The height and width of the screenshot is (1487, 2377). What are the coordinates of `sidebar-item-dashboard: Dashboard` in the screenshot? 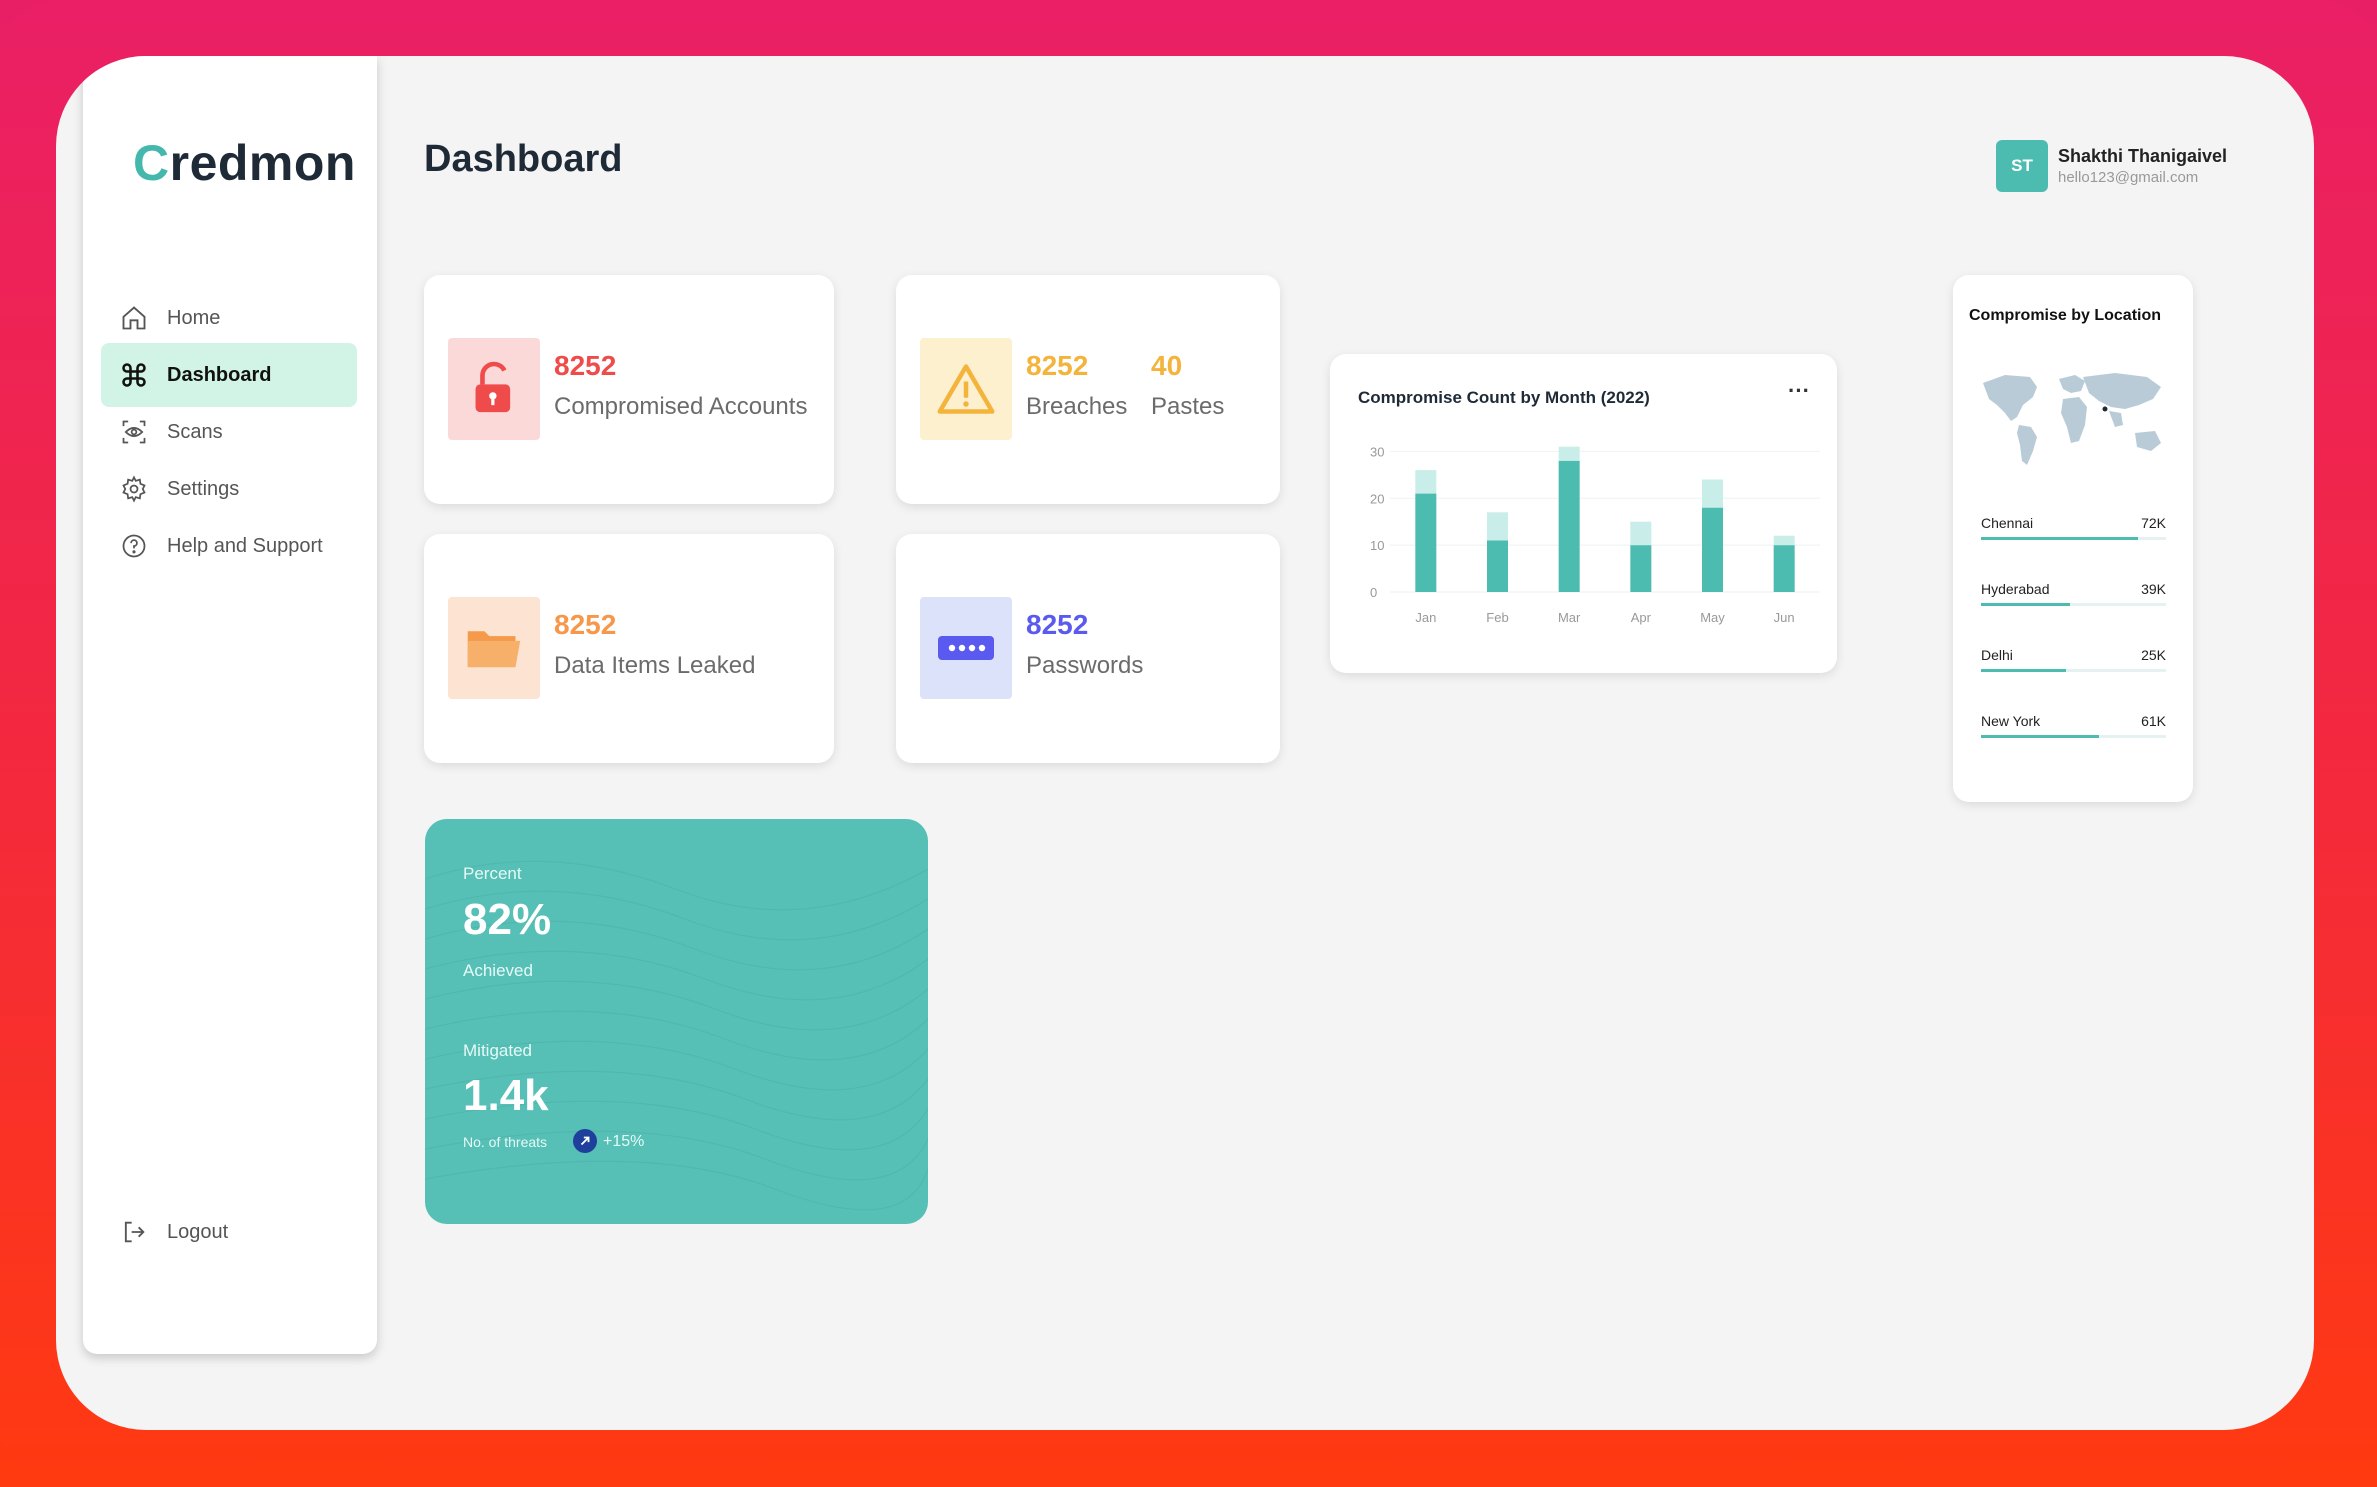 It's located at (229, 375).